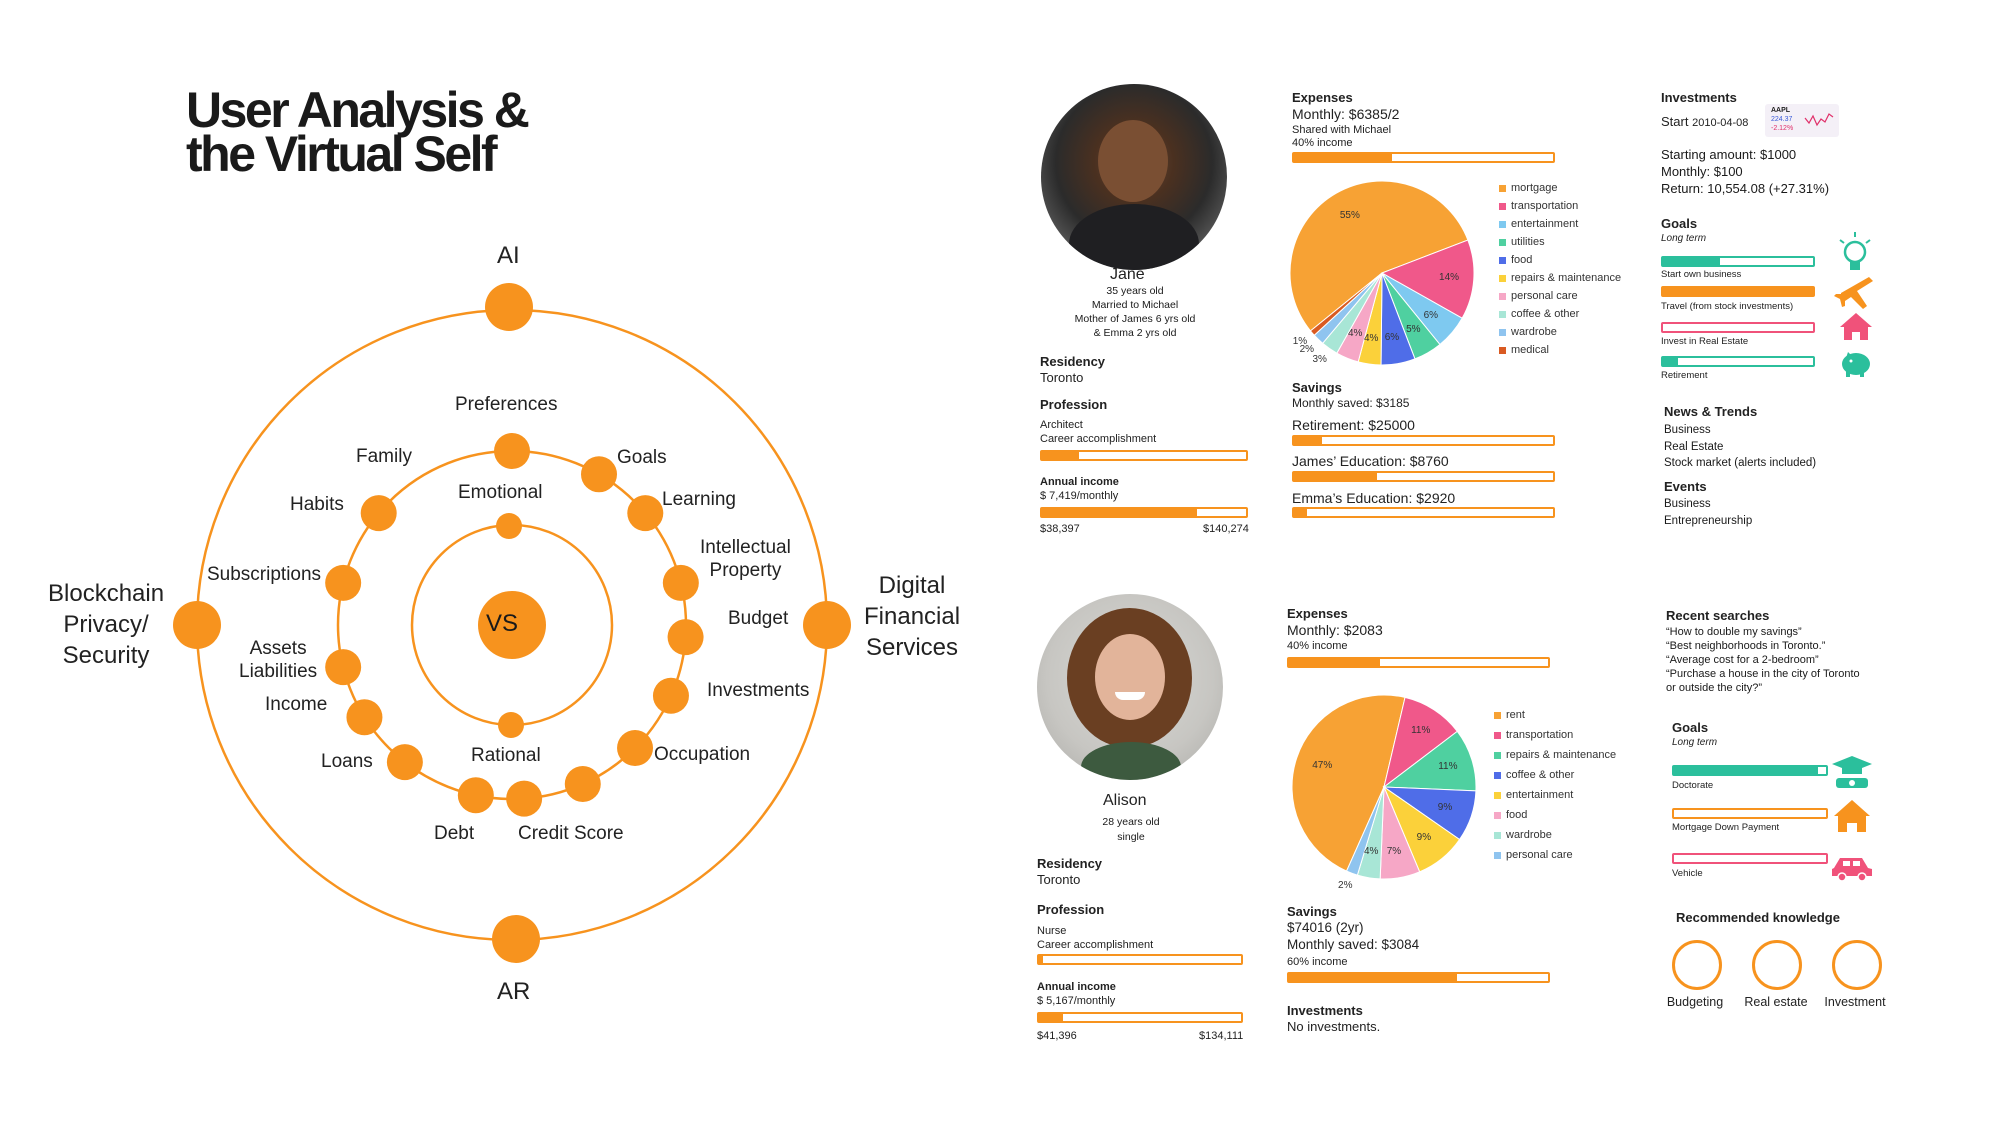 The height and width of the screenshot is (1124, 1999). I want to click on jane-savings-emma: Emma’s Education: $2920, so click(1374, 498).